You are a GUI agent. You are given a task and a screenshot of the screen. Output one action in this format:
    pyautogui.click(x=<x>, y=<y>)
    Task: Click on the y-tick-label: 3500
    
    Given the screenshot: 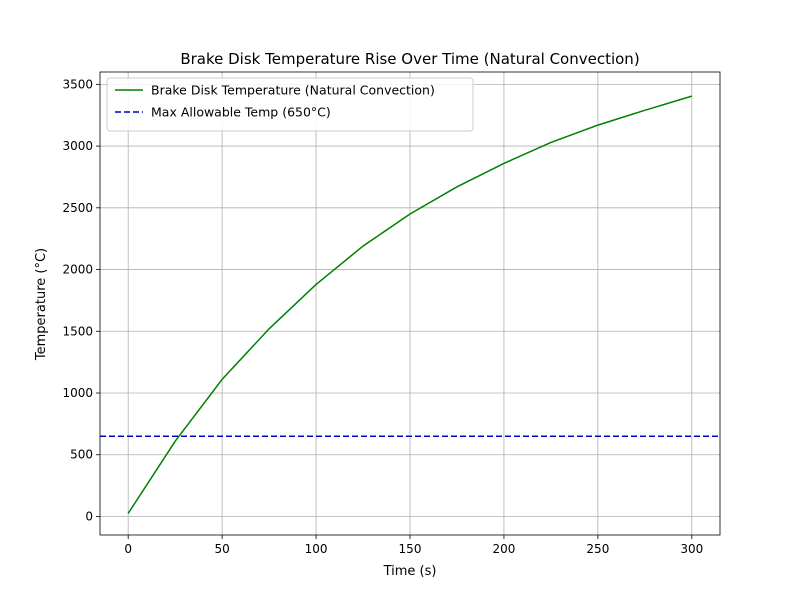 What is the action you would take?
    pyautogui.click(x=77, y=84)
    